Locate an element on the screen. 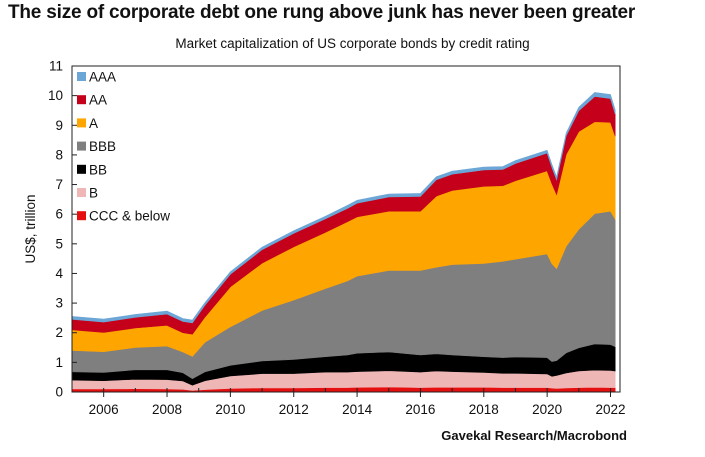 Image resolution: width=705 pixels, height=457 pixels. x-tick-label: 2014 is located at coordinates (357, 409).